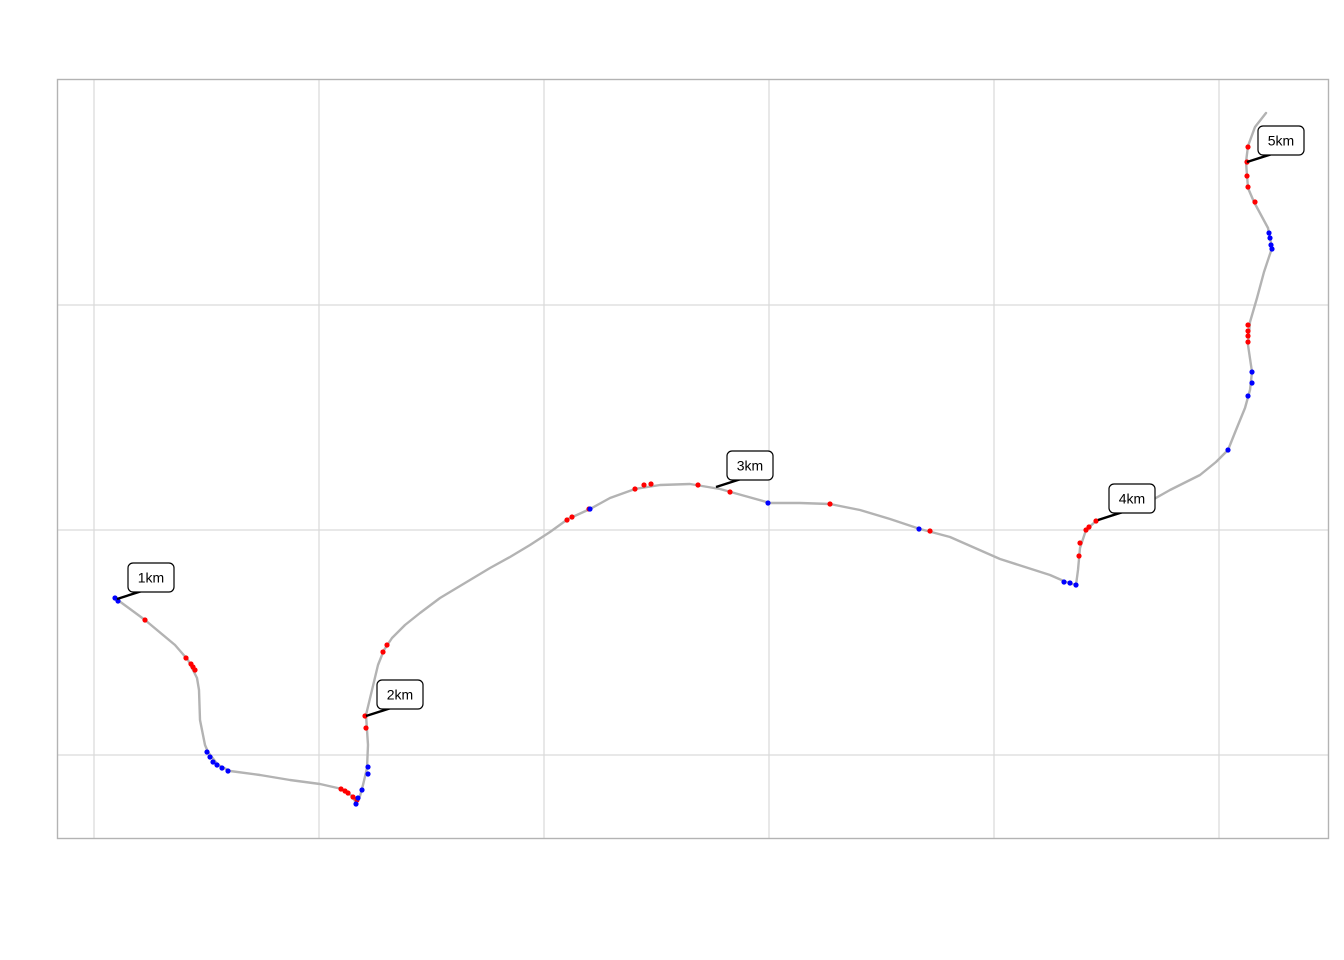 This screenshot has height=960, width=1344. I want to click on km-label: 2km, so click(394, 698).